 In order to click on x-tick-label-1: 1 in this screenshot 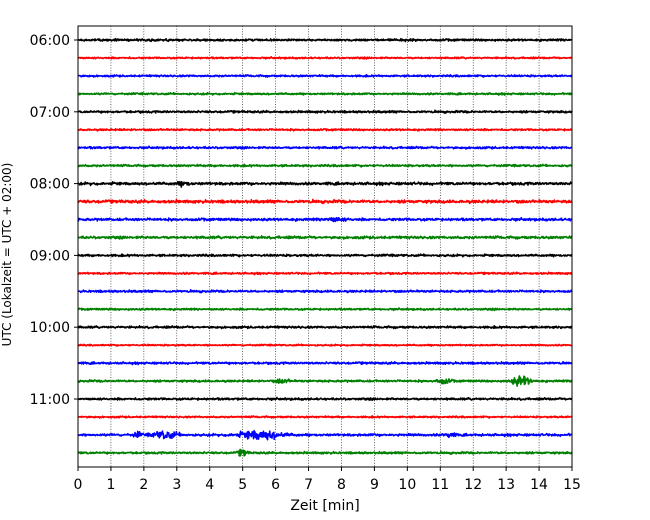, I will do `click(110, 485)`.